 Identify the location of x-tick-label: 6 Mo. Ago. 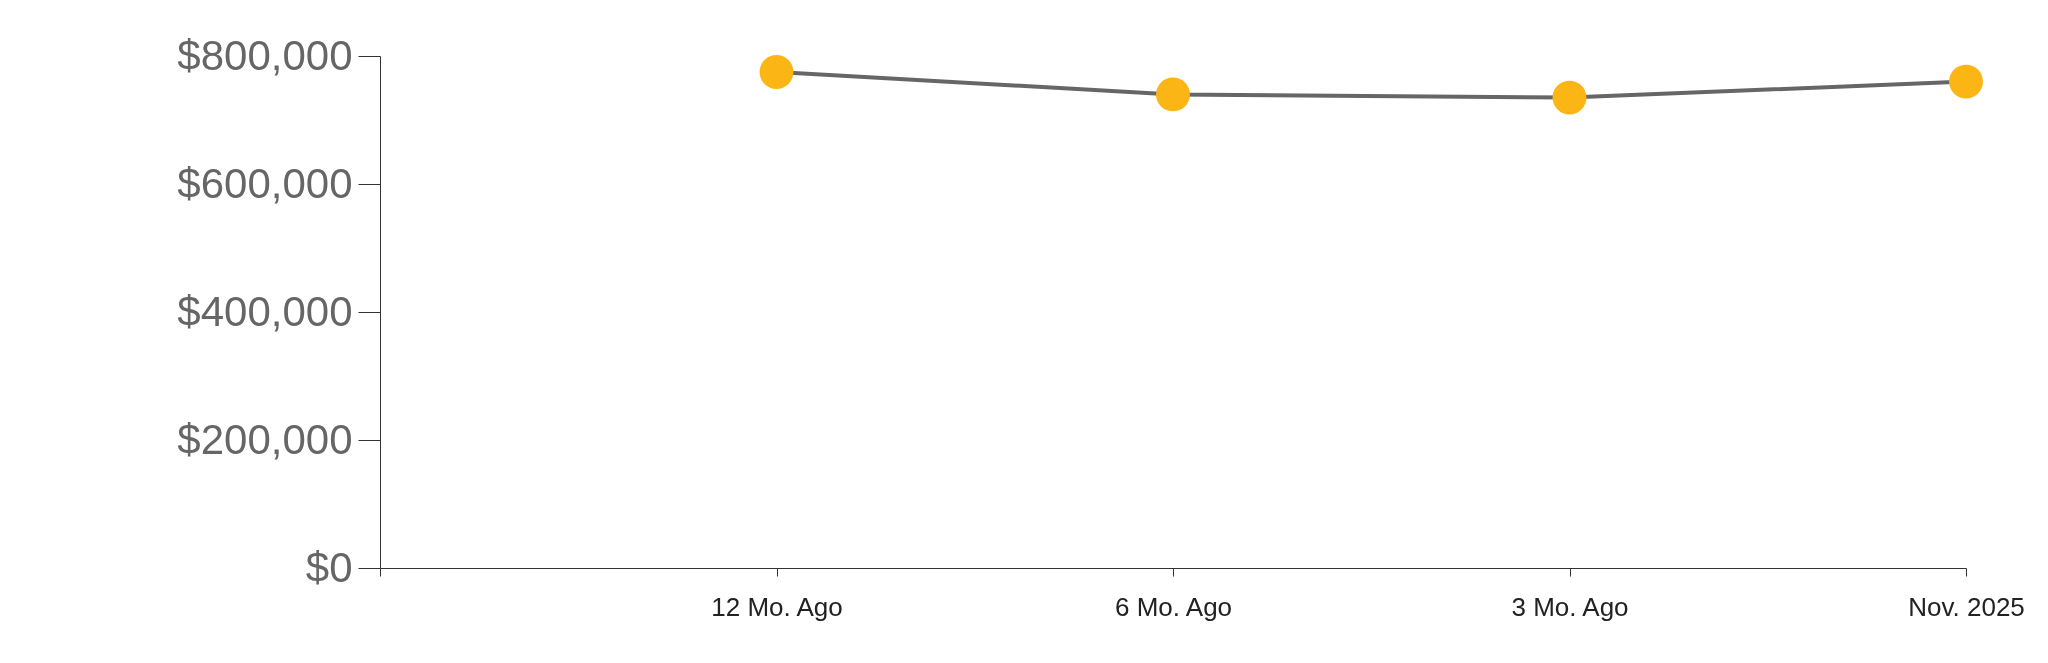
(1173, 606).